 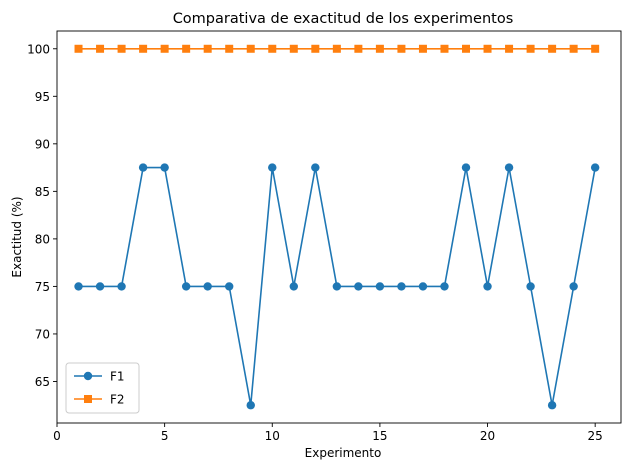 What do you see at coordinates (88, 399) in the screenshot?
I see `legend-marker-f2` at bounding box center [88, 399].